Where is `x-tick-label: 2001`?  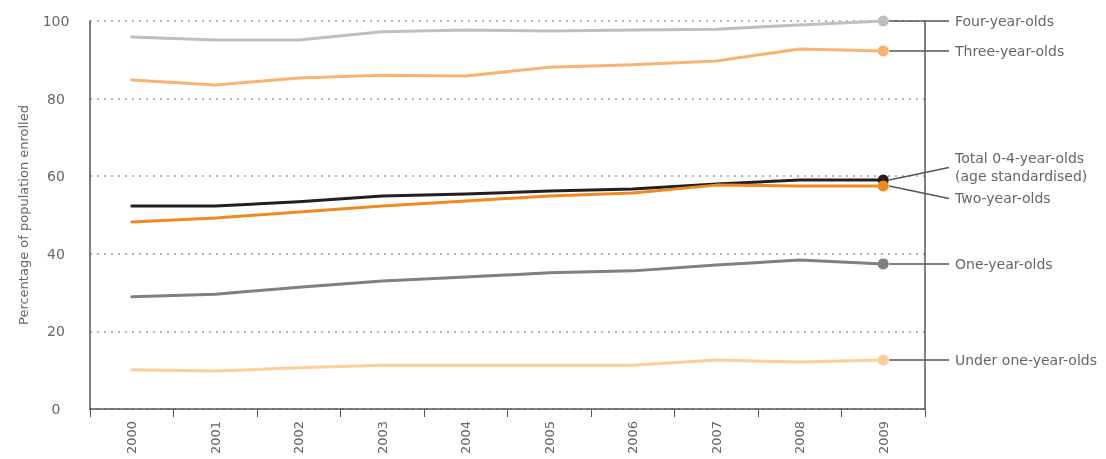 x-tick-label: 2001 is located at coordinates (215, 438).